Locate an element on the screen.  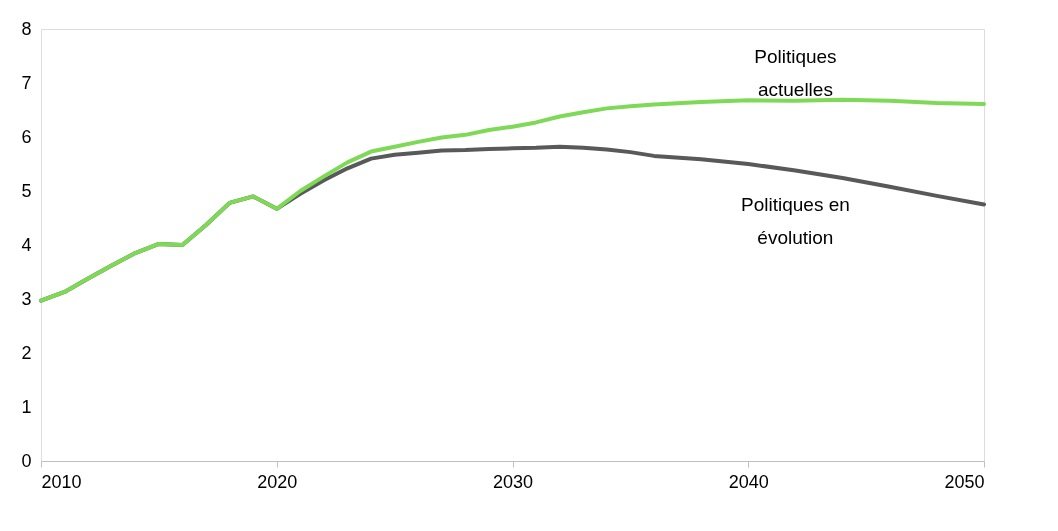
y-tick-label: 3 is located at coordinates (26, 298).